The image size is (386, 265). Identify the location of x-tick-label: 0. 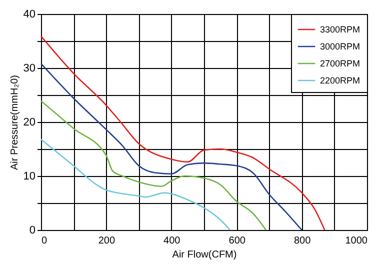
(45, 241).